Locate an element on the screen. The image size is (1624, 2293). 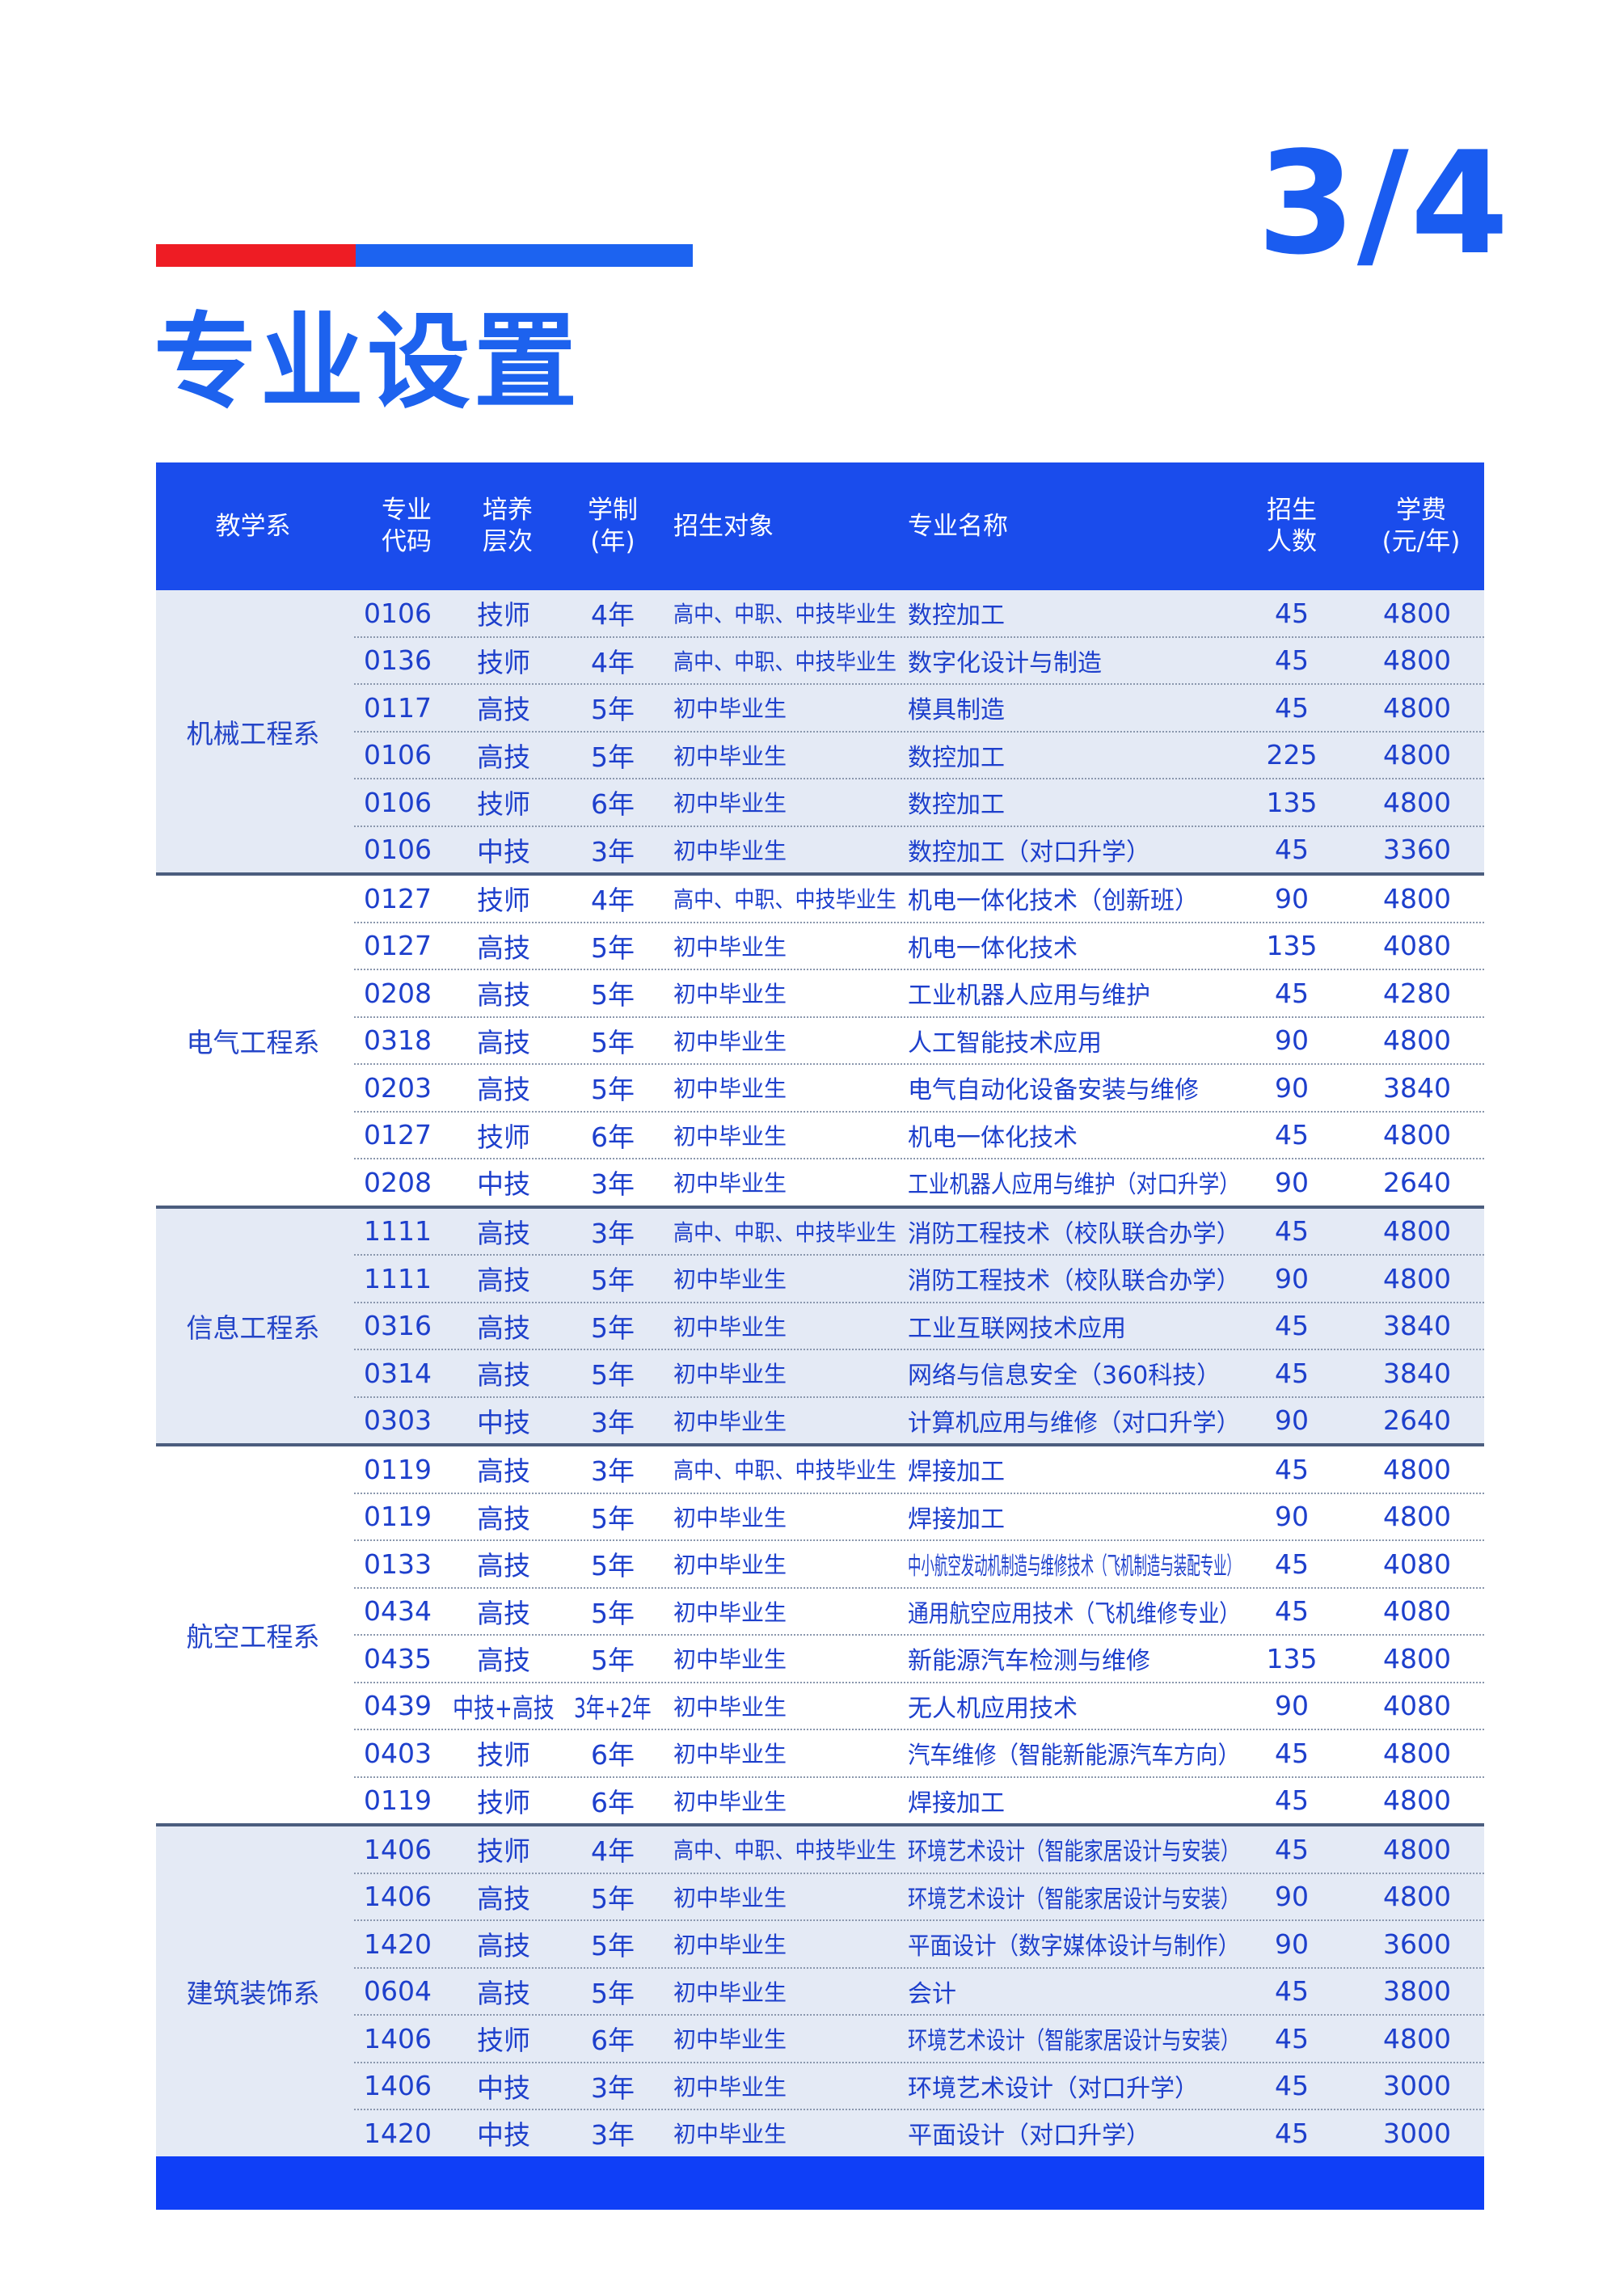
training-level: 中技 is located at coordinates (503, 1422).